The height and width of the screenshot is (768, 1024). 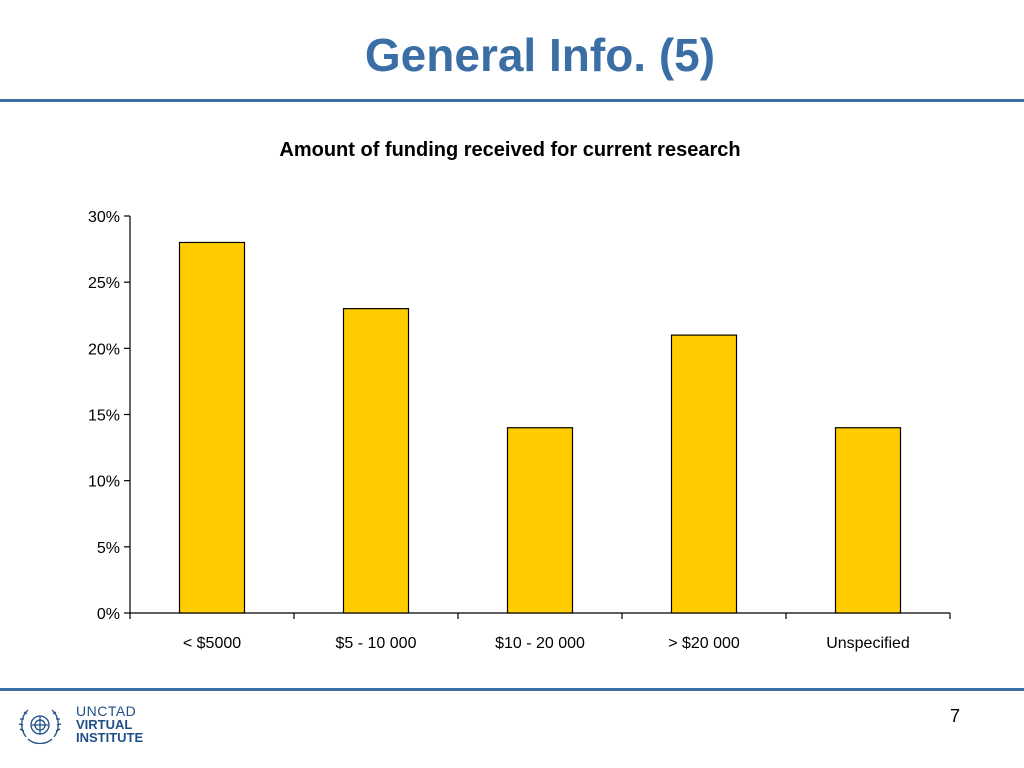 What do you see at coordinates (108, 614) in the screenshot?
I see `y-tick-label: 0%` at bounding box center [108, 614].